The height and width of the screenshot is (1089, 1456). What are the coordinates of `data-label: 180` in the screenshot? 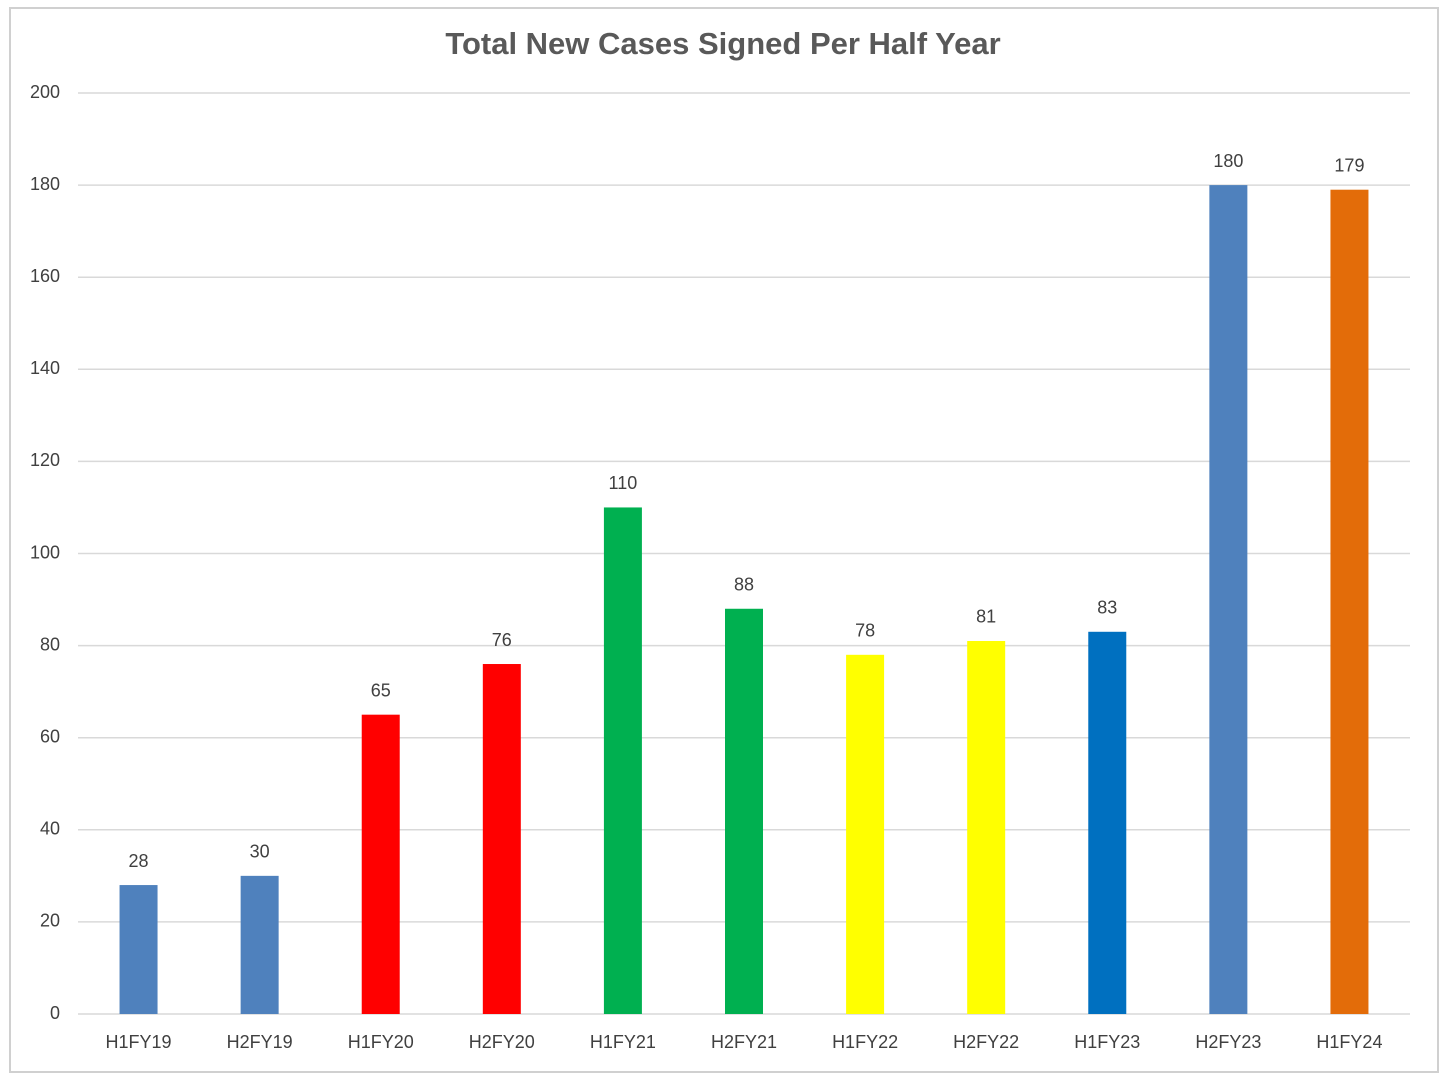 It's located at (1228, 161).